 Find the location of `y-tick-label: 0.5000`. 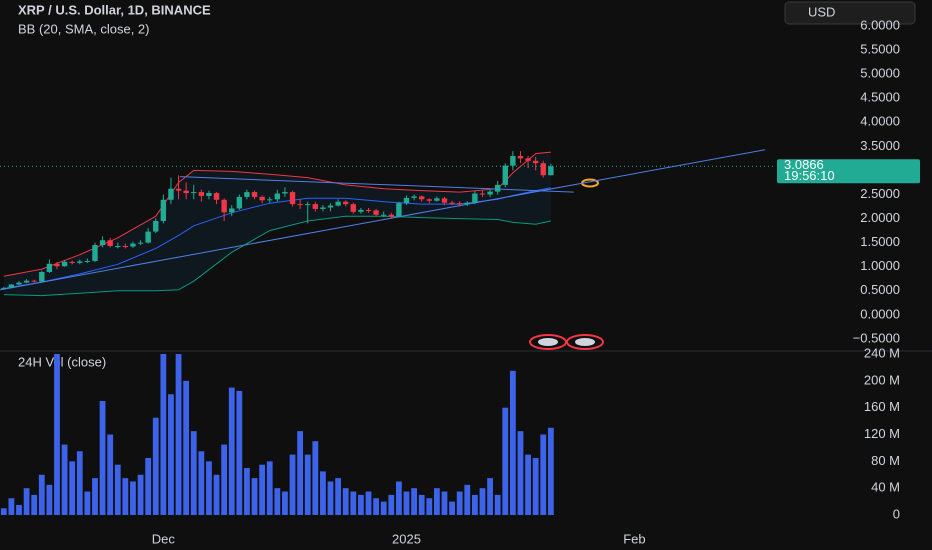

y-tick-label: 0.5000 is located at coordinates (880, 289).